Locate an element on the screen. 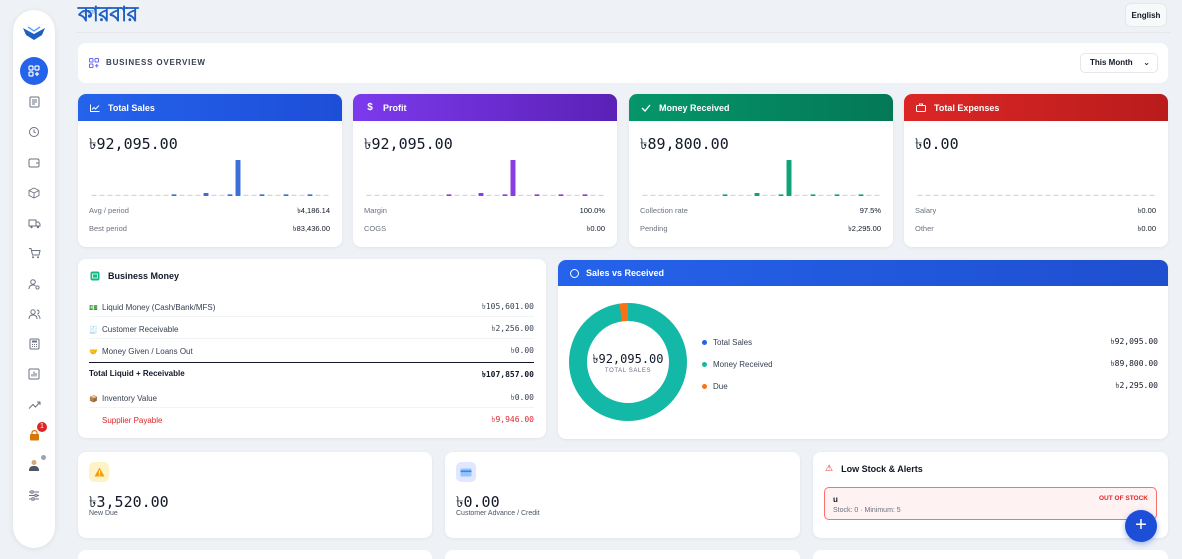  line-value: ৳9,946.00 is located at coordinates (512, 419).